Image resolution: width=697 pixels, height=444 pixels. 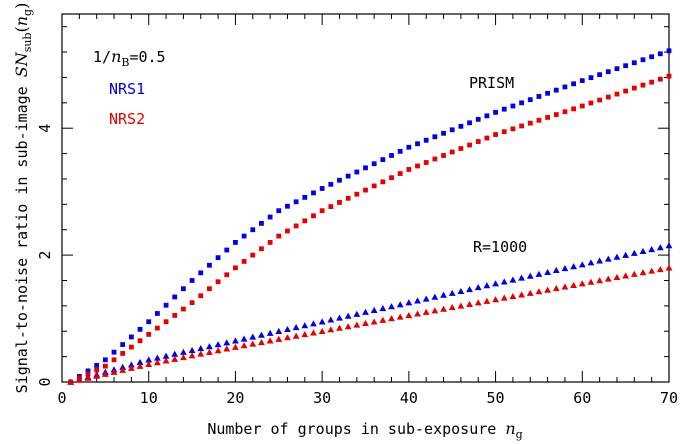 I want to click on x-tick-label: 40, so click(x=409, y=398).